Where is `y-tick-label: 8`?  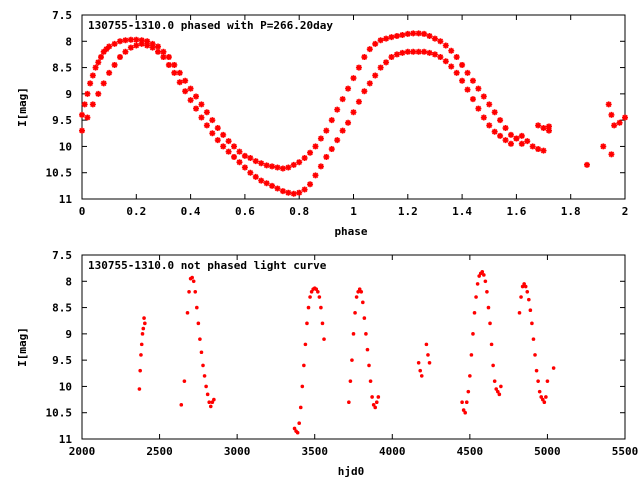 y-tick-label: 8 is located at coordinates (68, 41).